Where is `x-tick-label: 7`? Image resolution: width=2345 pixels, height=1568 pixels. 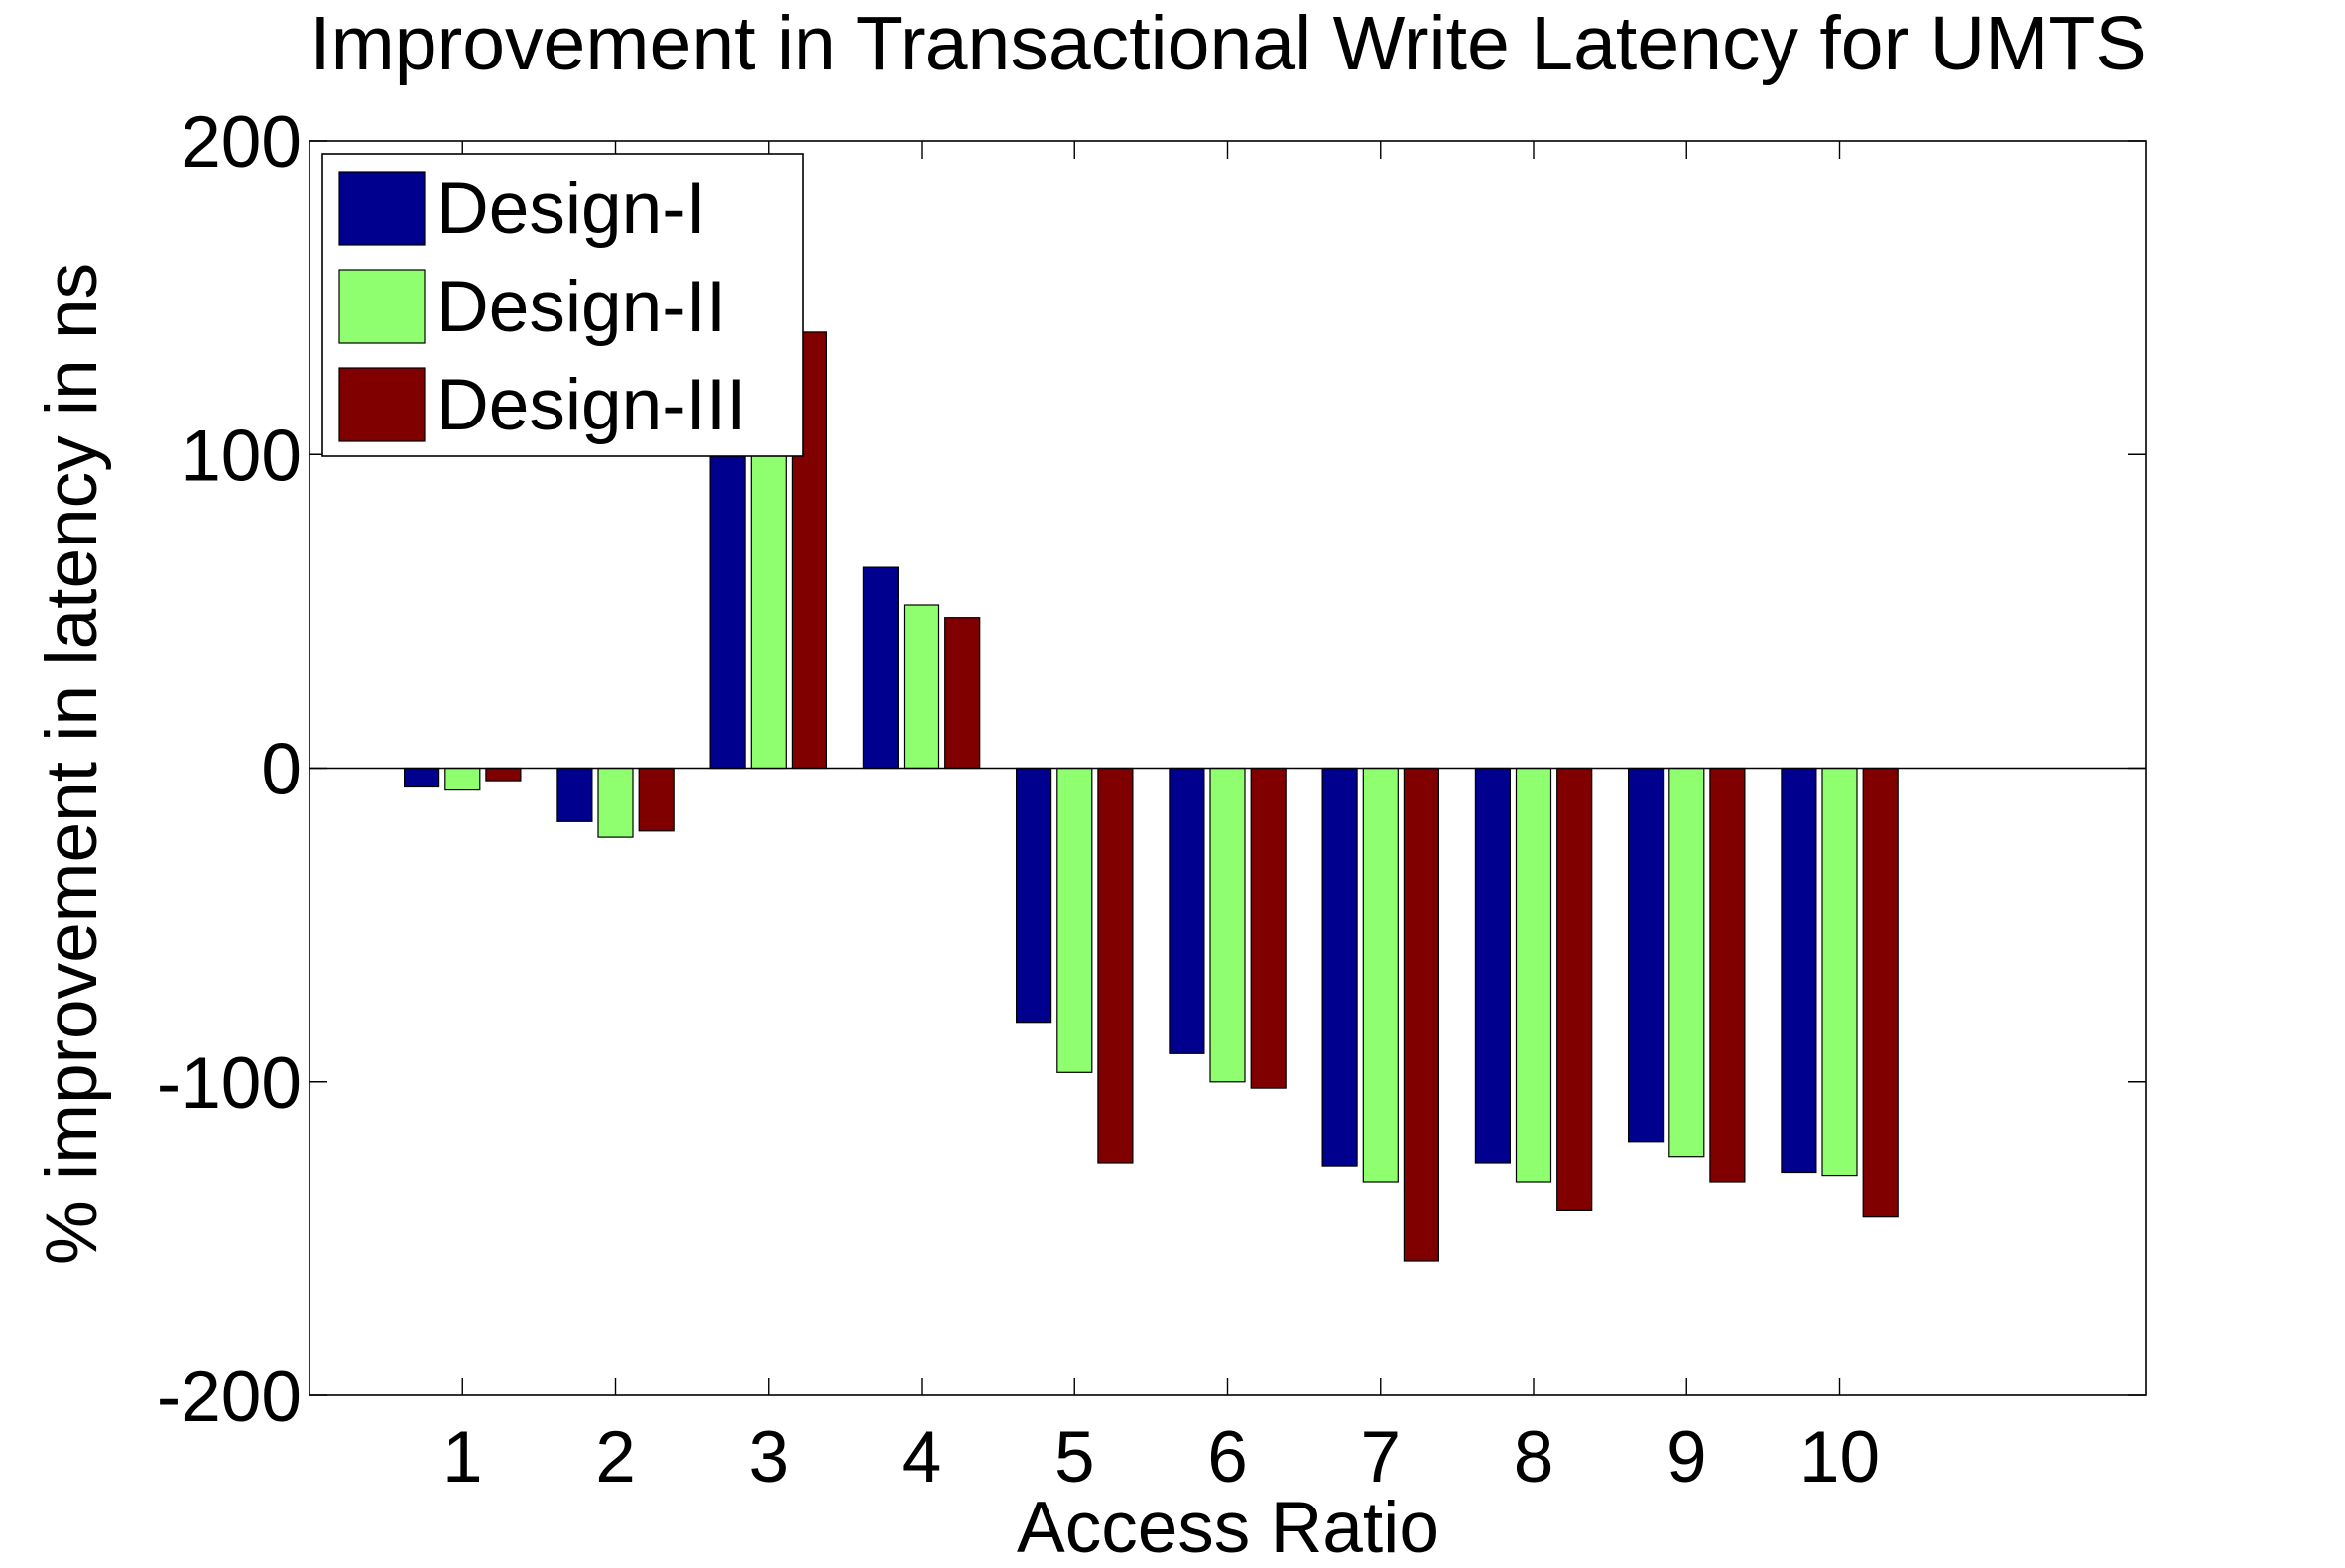
x-tick-label: 7 is located at coordinates (1380, 1457).